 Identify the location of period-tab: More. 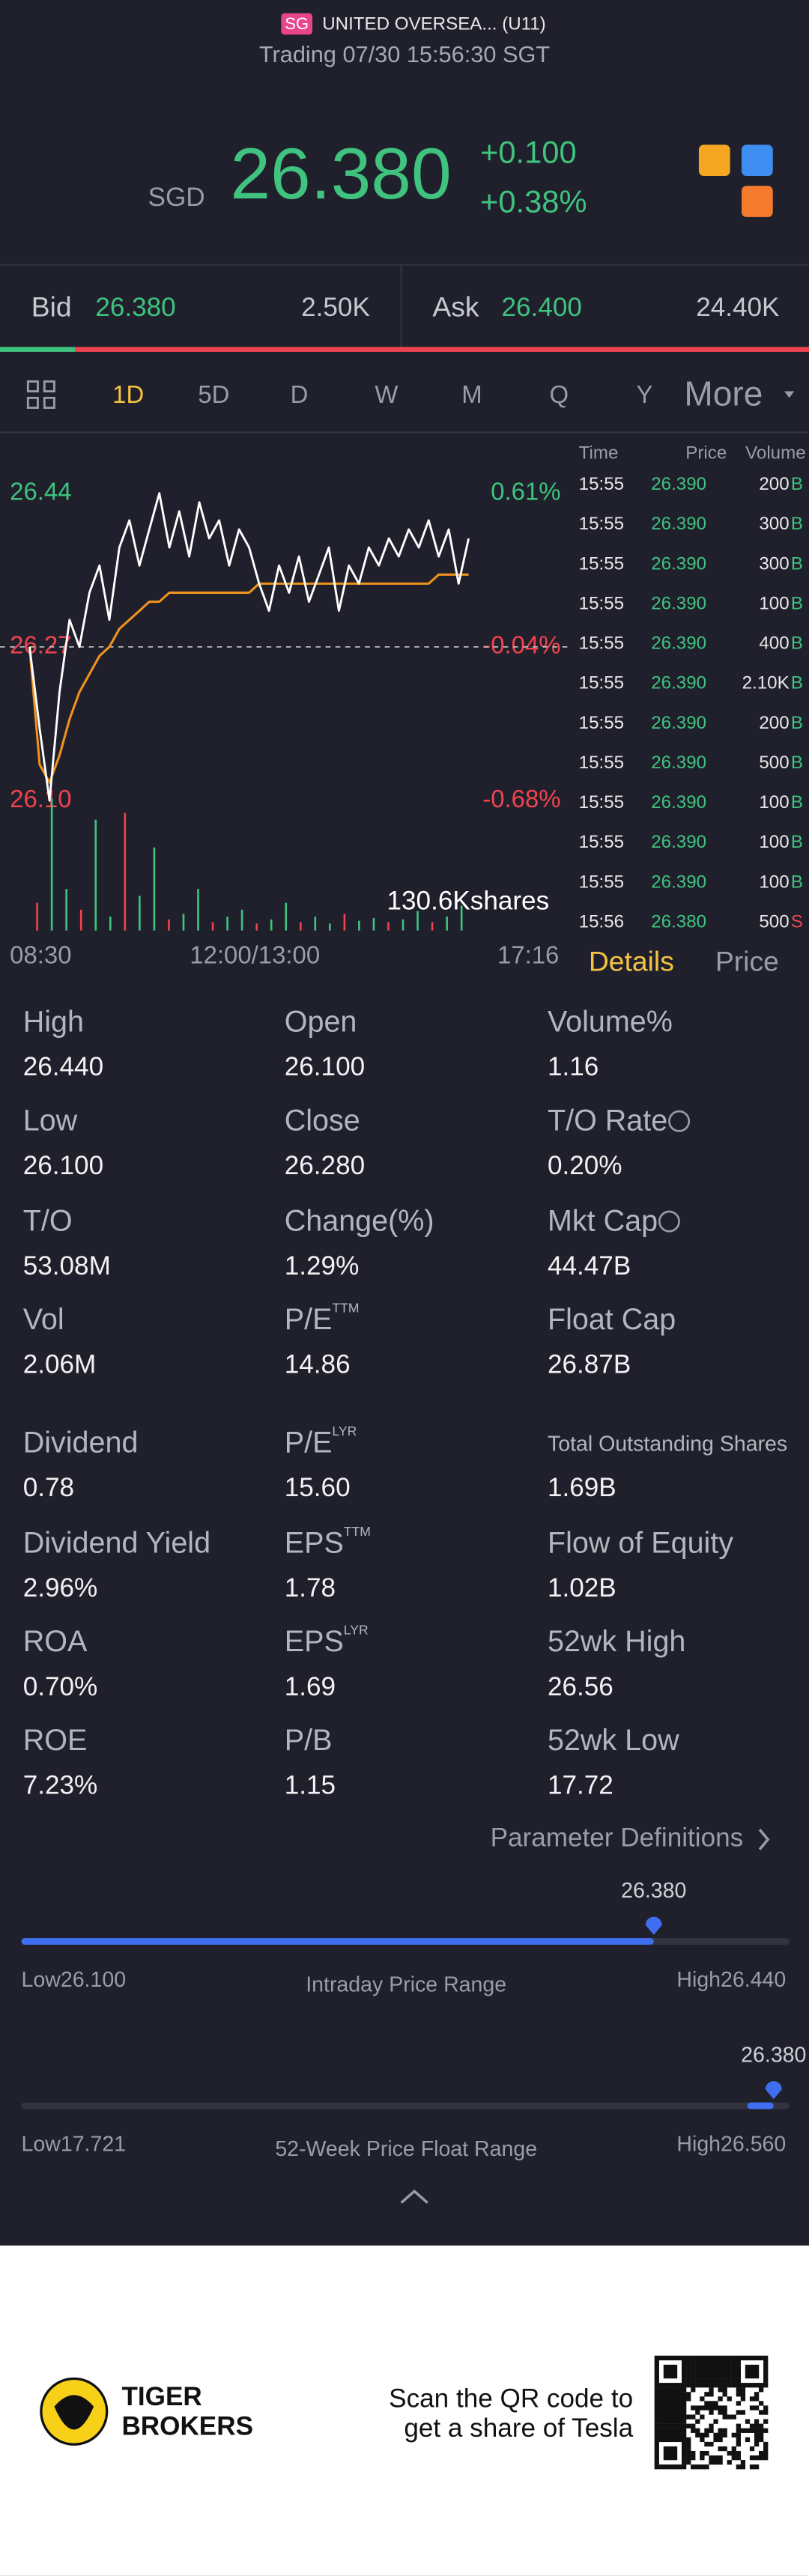
(723, 393).